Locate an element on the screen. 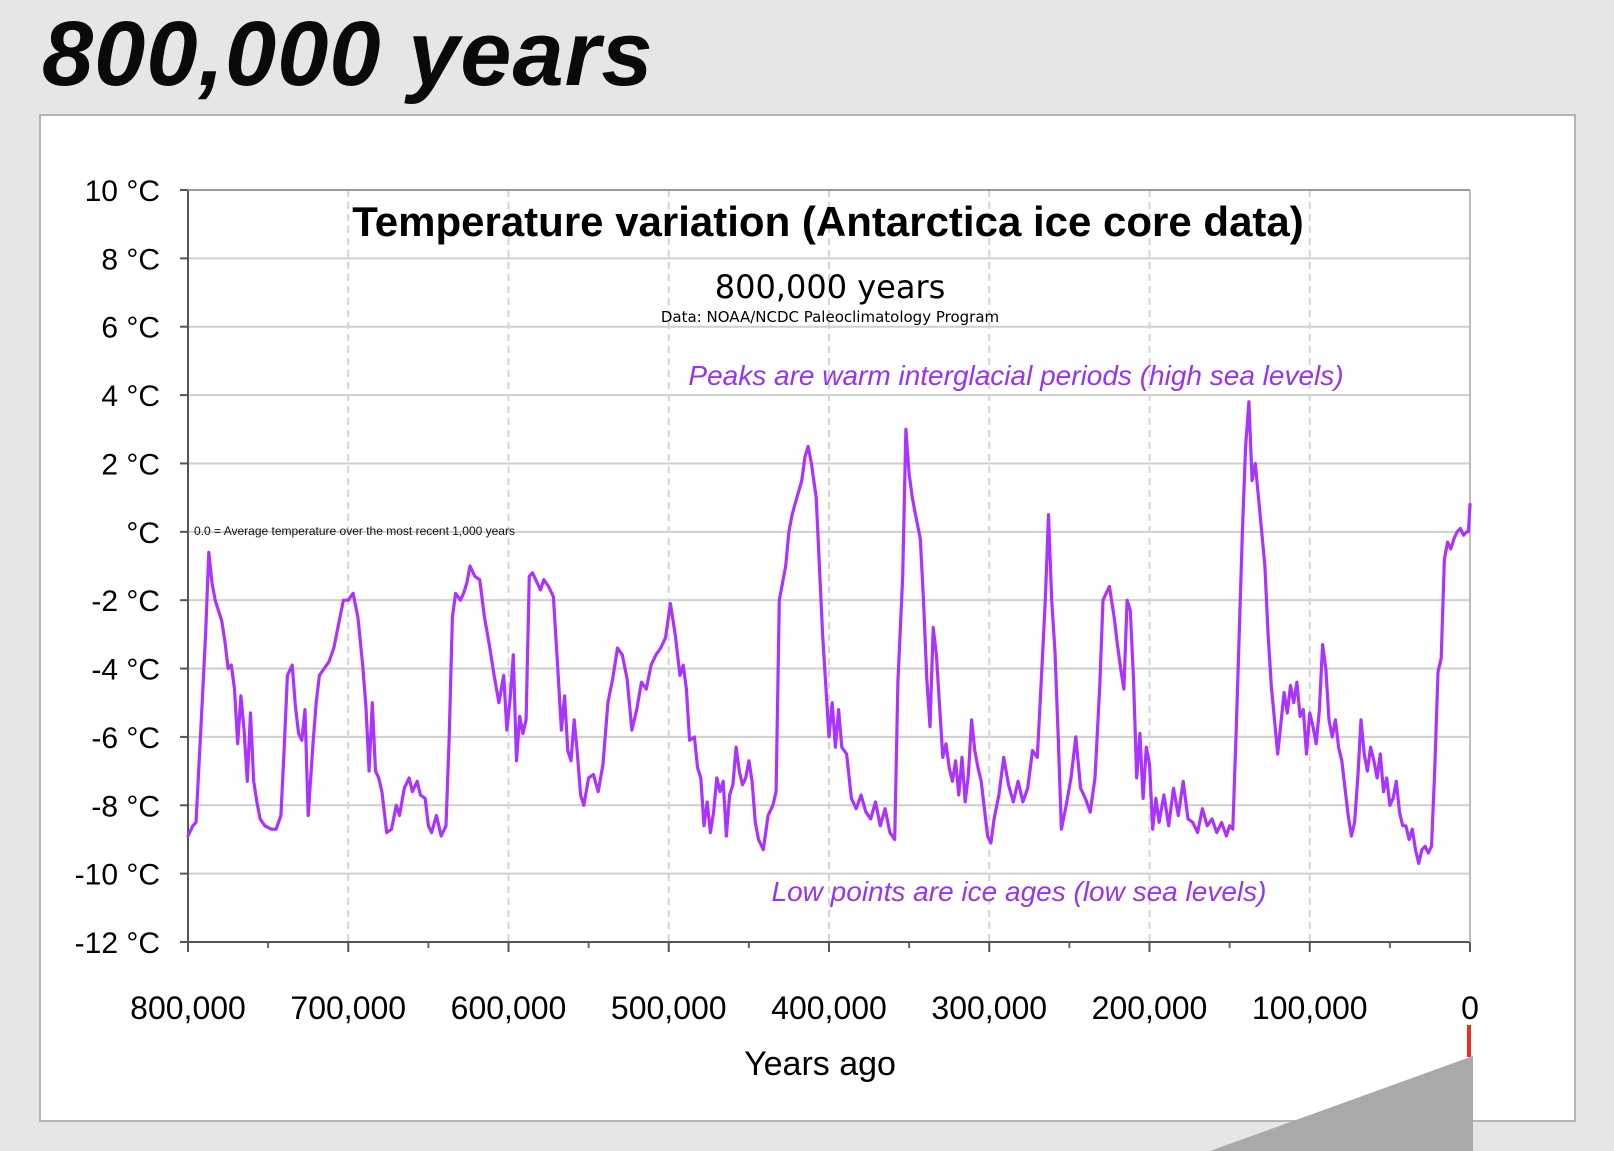  present-day-marker is located at coordinates (1469, 1041).